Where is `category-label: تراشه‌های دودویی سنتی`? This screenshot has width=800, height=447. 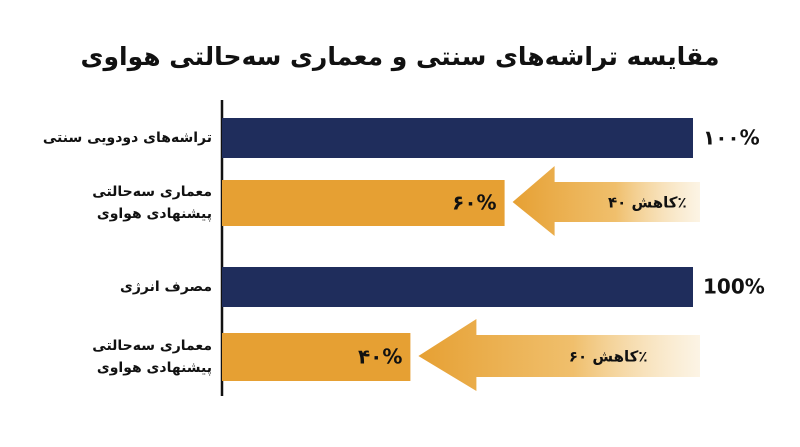 category-label: تراشه‌های دودویی سنتی is located at coordinates (127, 138).